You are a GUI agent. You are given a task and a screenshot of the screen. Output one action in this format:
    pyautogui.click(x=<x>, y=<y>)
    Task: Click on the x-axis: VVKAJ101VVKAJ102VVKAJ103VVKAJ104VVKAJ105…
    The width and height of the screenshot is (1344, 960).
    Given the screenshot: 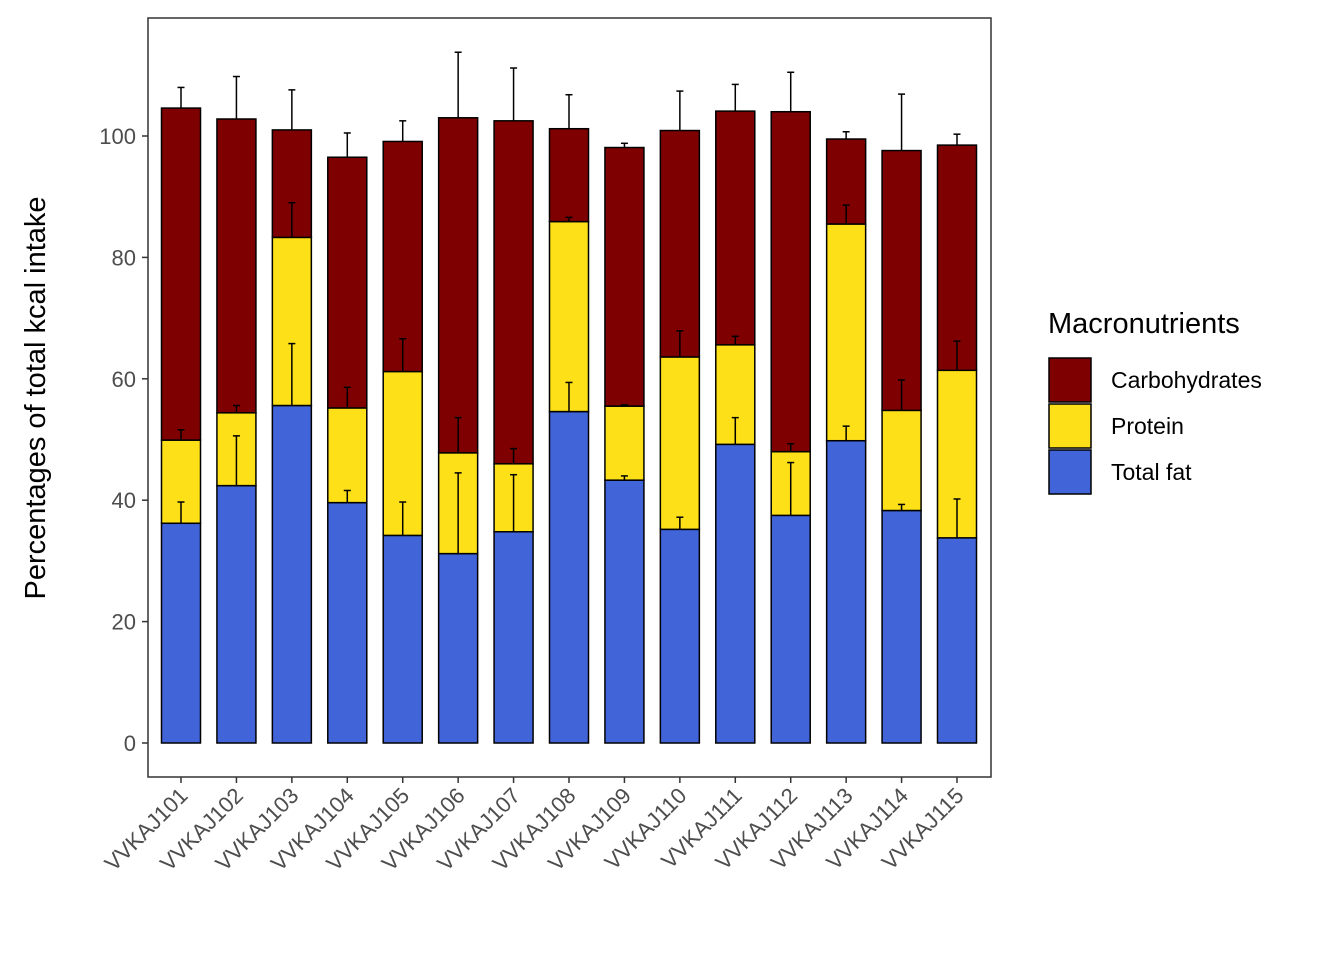 What is the action you would take?
    pyautogui.click(x=534, y=826)
    